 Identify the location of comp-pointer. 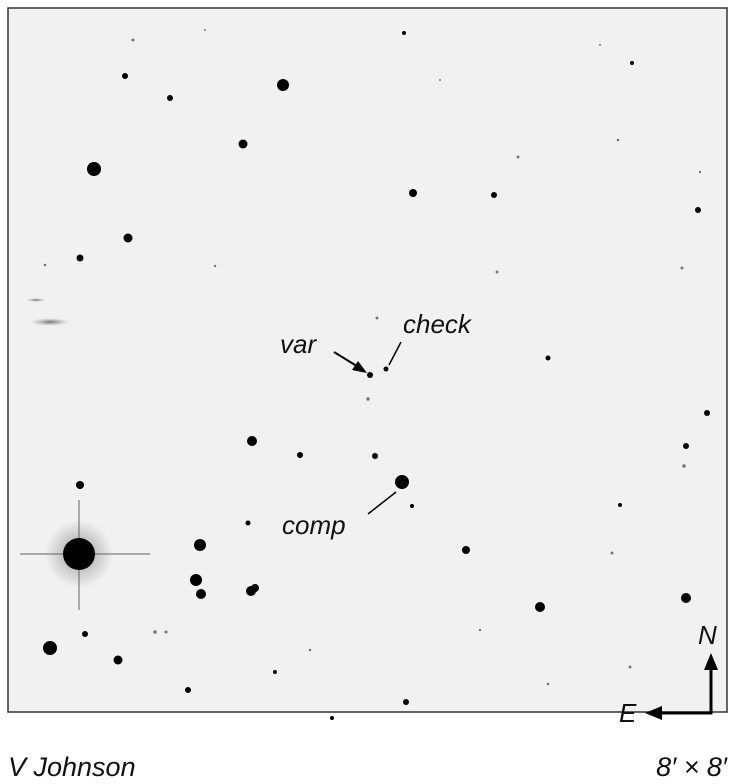
(382, 503).